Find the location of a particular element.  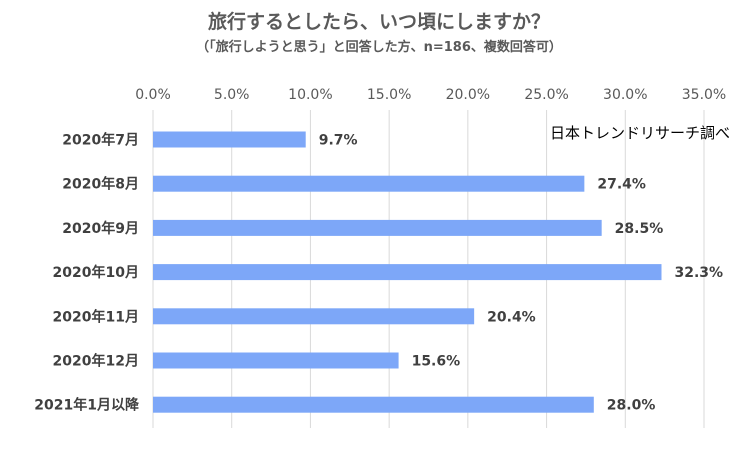

x-tick-label: 30.0% is located at coordinates (625, 95).